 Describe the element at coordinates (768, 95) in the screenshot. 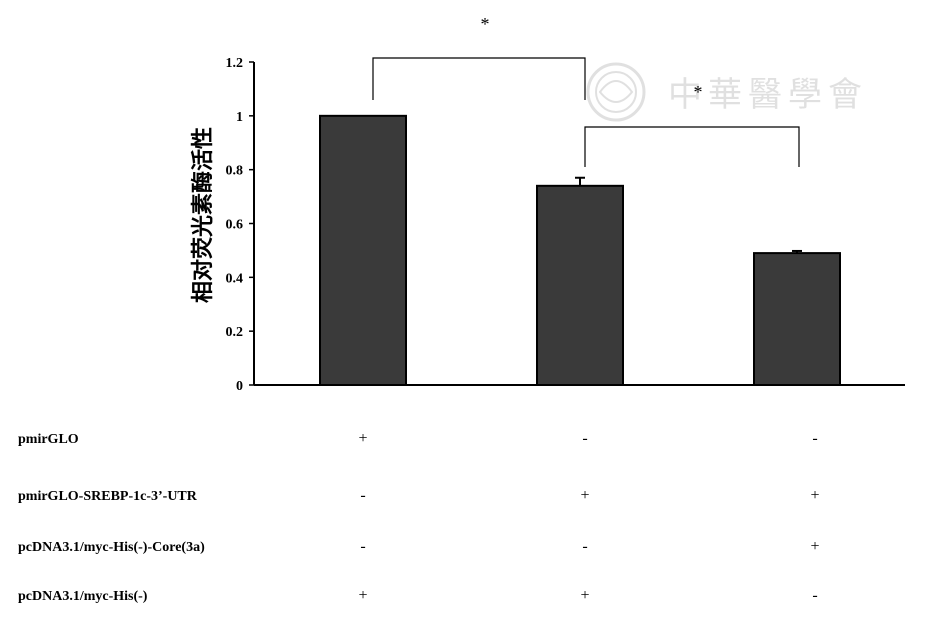

I see `watermark-text: 中華醫學會` at that location.